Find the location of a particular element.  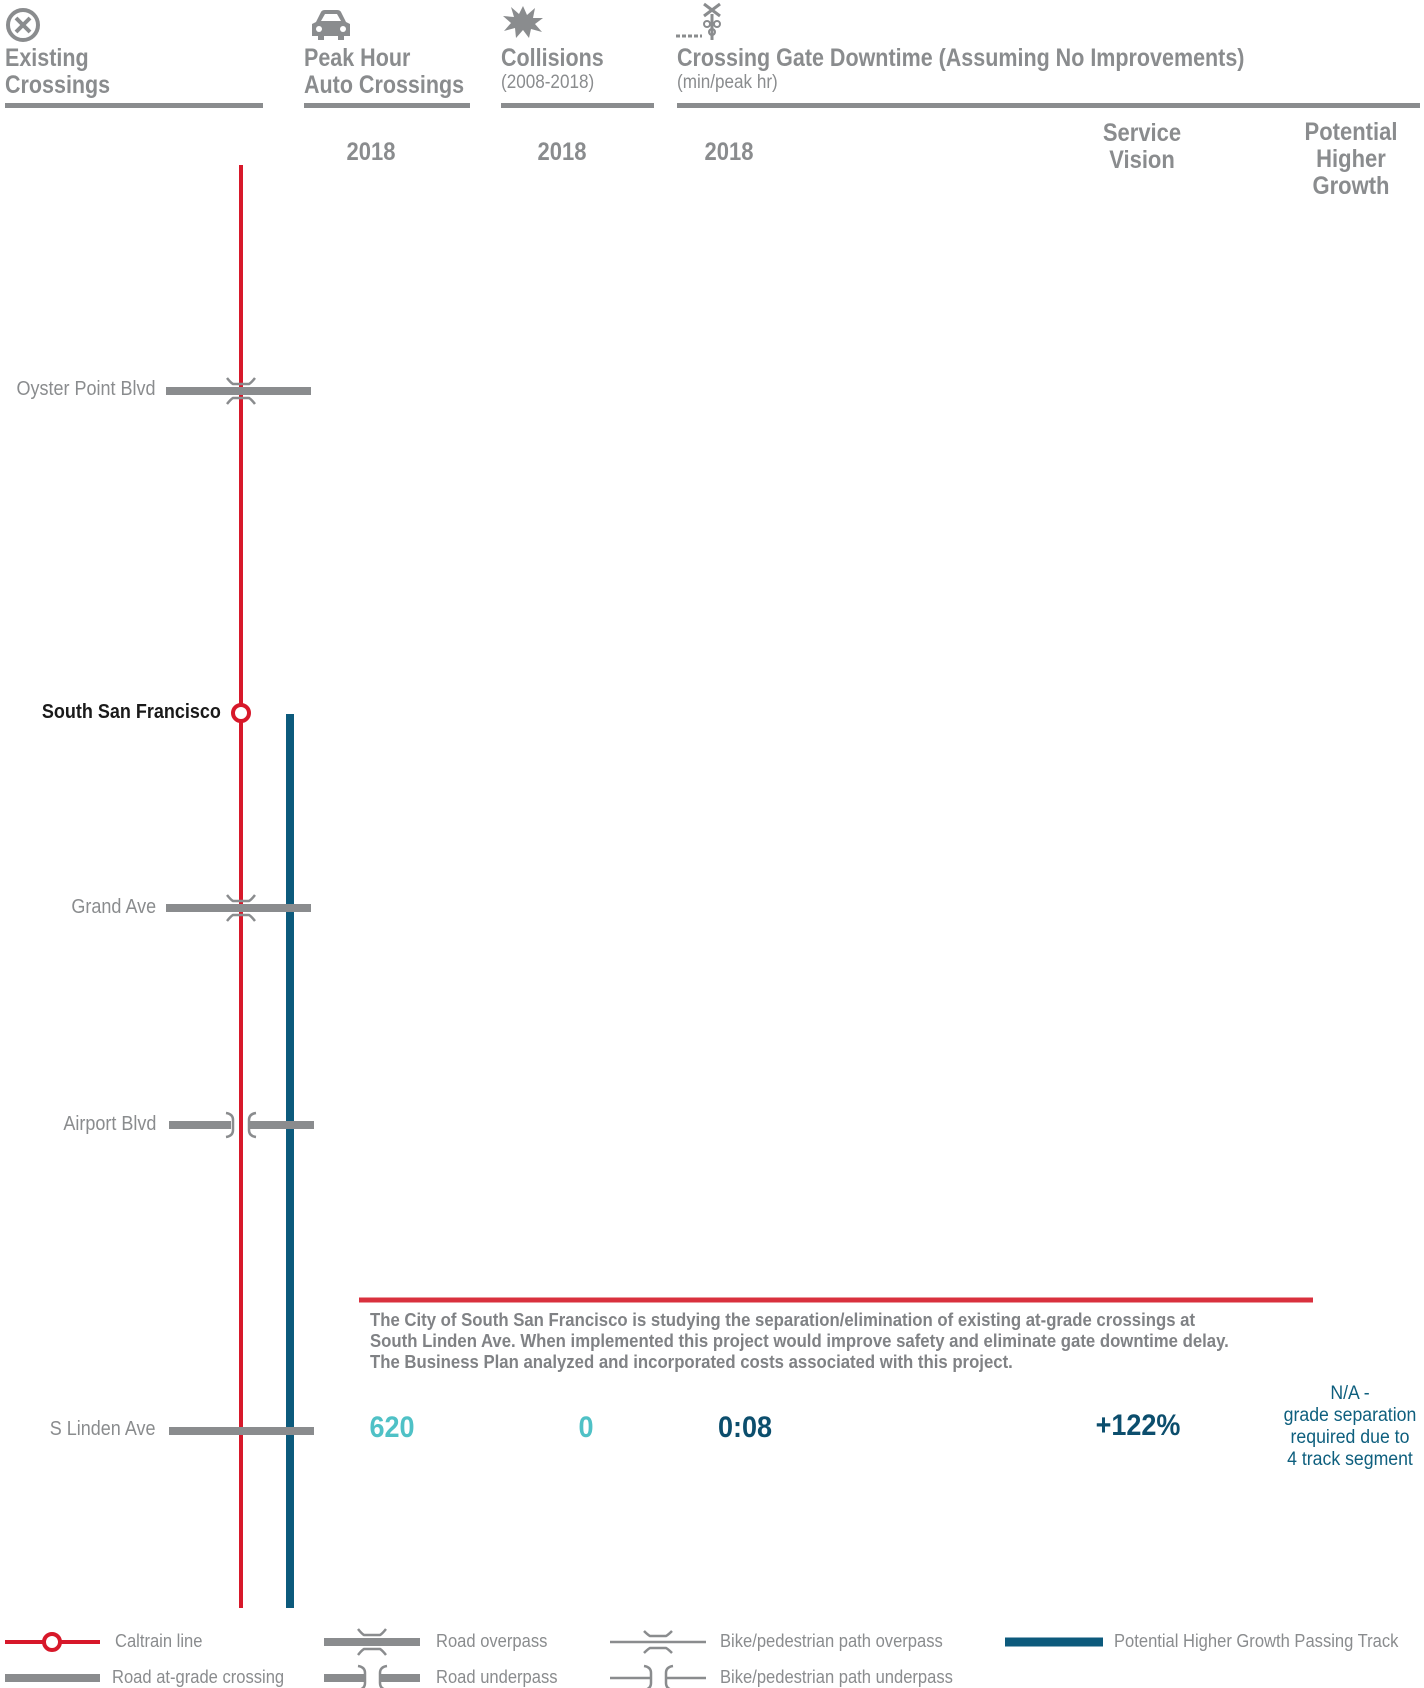

header-peak-hour: Peak Hour Auto Crossings is located at coordinates (384, 72).